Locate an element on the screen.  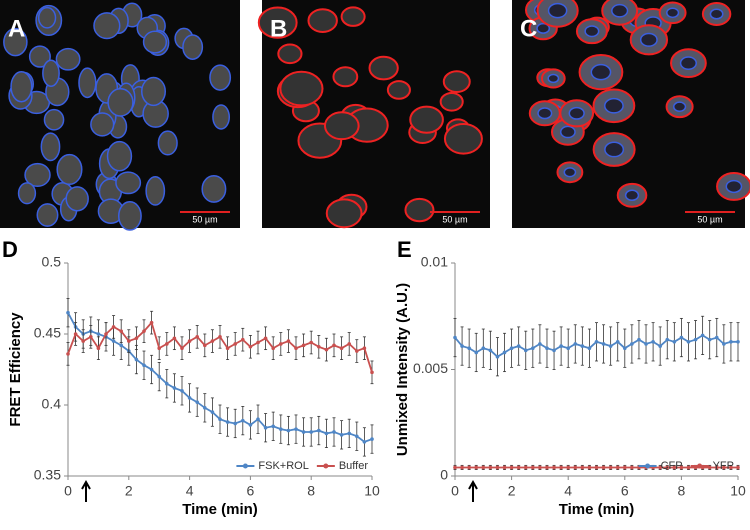
legend-marker is located at coordinates (326, 466).